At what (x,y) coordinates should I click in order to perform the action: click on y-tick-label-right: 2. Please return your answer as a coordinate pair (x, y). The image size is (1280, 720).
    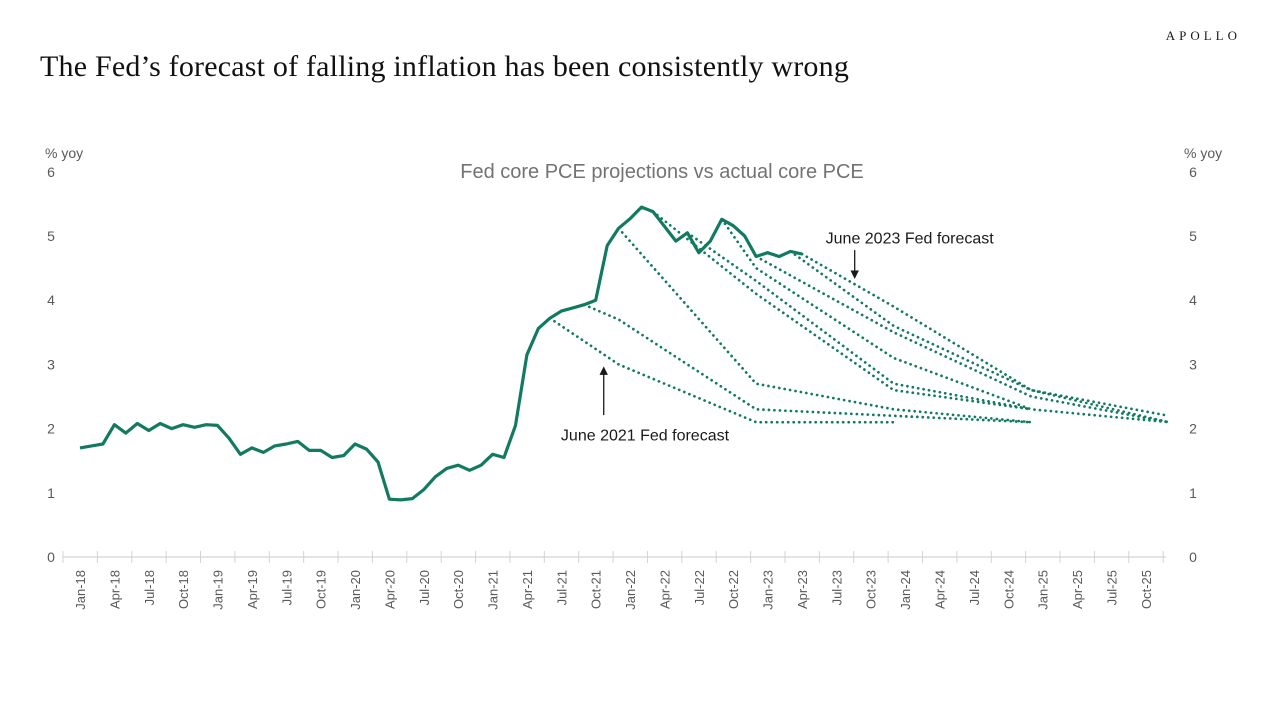
    Looking at the image, I should click on (1193, 429).